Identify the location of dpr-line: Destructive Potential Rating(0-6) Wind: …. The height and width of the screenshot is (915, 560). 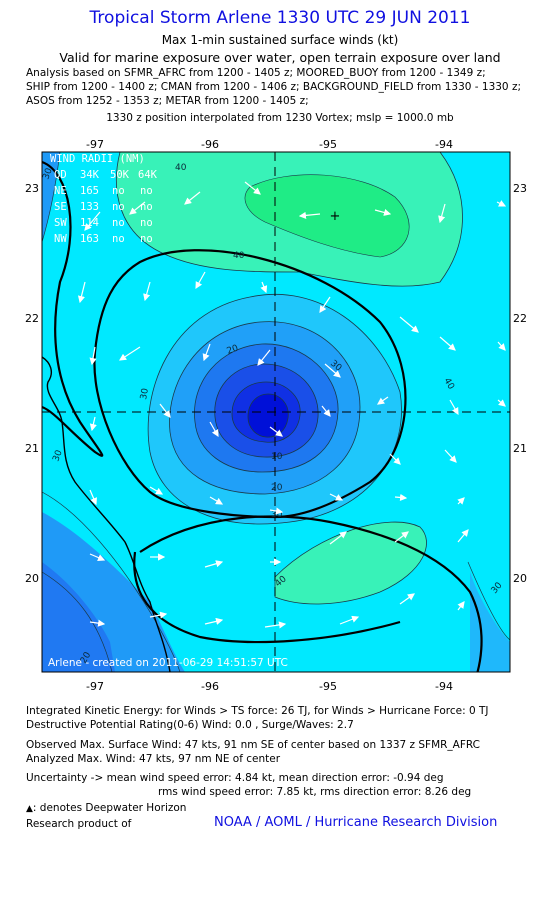
(190, 725).